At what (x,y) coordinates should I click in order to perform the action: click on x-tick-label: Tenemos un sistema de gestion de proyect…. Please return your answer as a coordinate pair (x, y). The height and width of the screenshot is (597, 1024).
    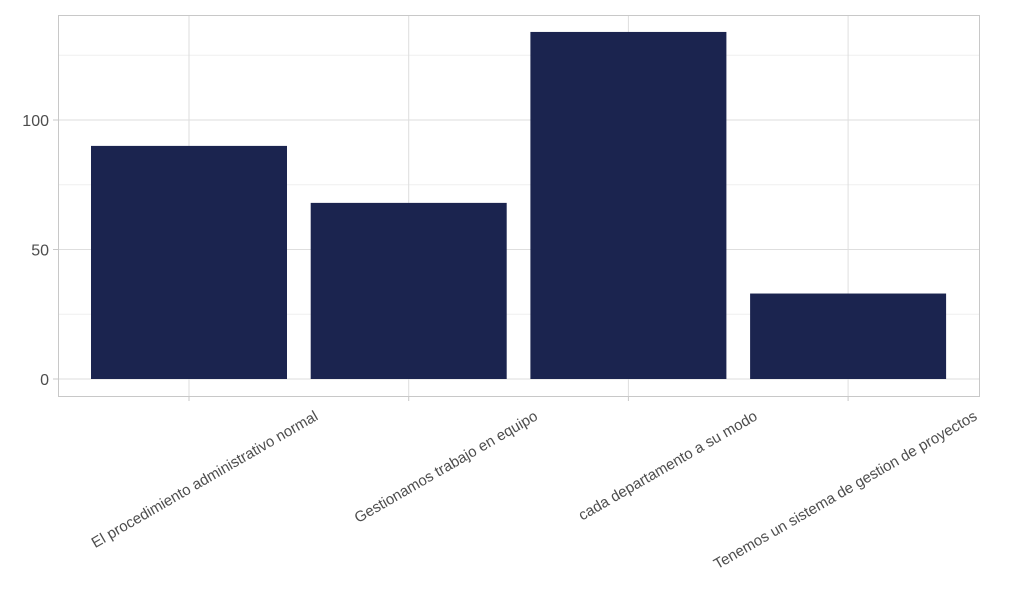
    Looking at the image, I should click on (845, 490).